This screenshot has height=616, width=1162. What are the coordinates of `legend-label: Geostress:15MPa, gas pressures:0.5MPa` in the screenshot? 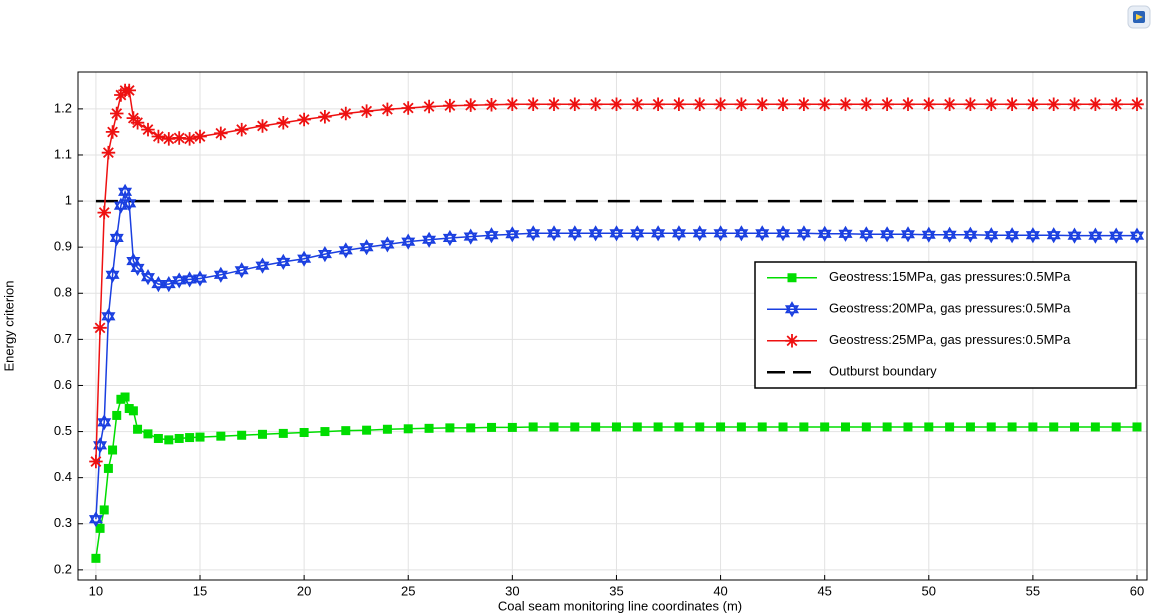 It's located at (950, 276).